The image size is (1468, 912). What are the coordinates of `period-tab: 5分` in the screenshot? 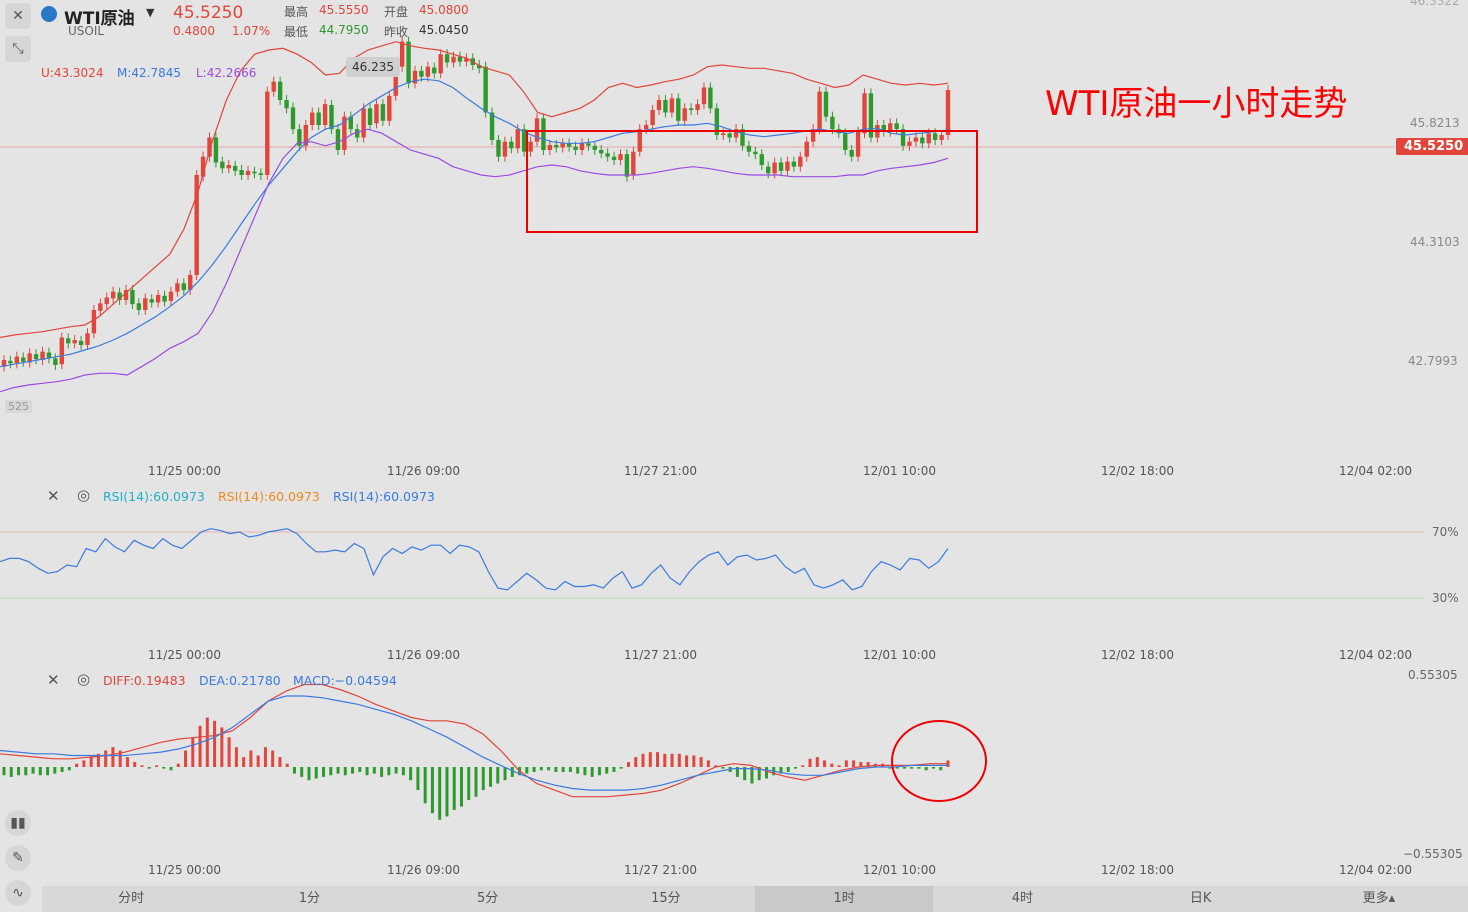 It's located at (487, 898).